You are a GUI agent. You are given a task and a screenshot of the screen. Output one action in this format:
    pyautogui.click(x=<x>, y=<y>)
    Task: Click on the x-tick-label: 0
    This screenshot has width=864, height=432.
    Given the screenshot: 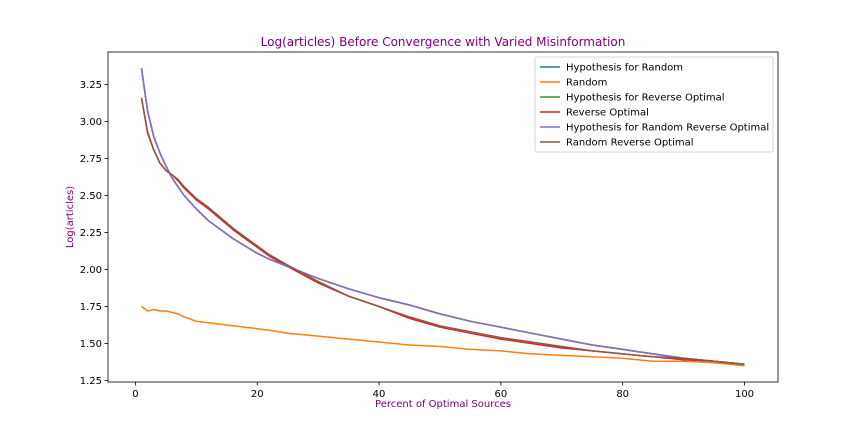 What is the action you would take?
    pyautogui.click(x=135, y=394)
    